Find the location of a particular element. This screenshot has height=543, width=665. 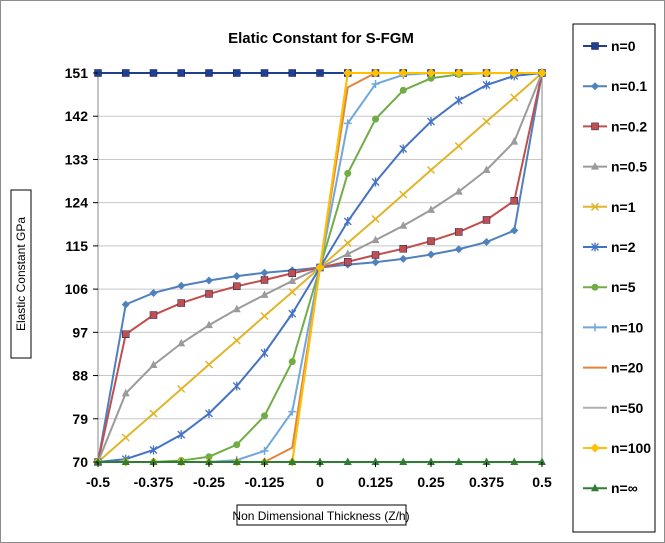

legend-item: n=100 is located at coordinates (617, 448).